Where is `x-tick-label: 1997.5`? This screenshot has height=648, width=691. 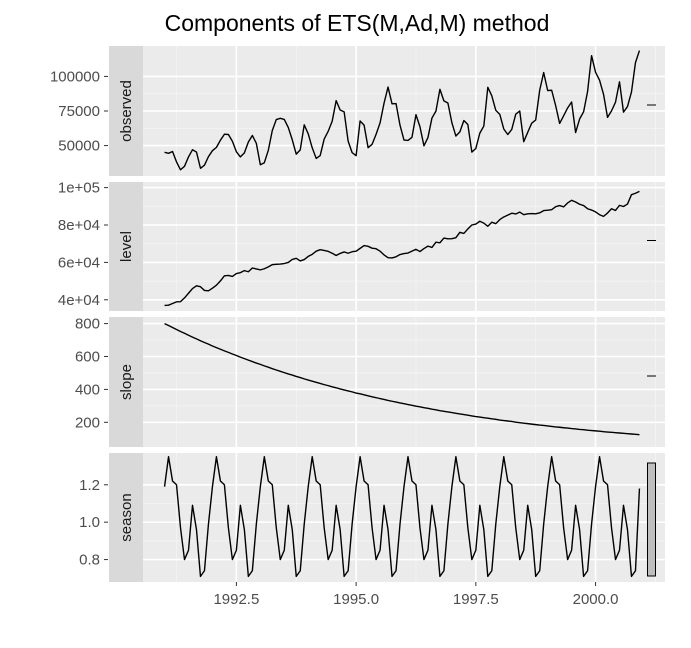
x-tick-label: 1997.5 is located at coordinates (476, 599).